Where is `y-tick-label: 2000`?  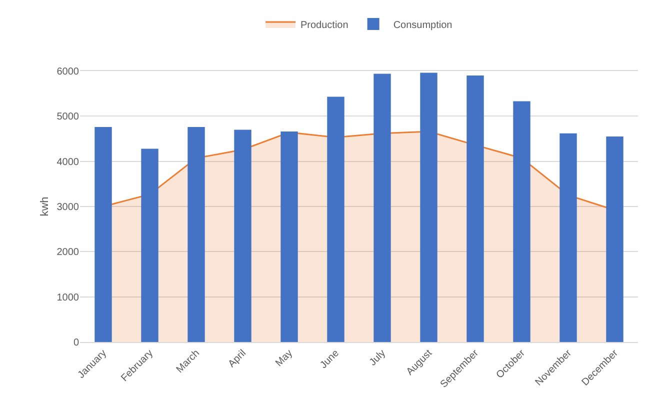
y-tick-label: 2000 is located at coordinates (68, 252).